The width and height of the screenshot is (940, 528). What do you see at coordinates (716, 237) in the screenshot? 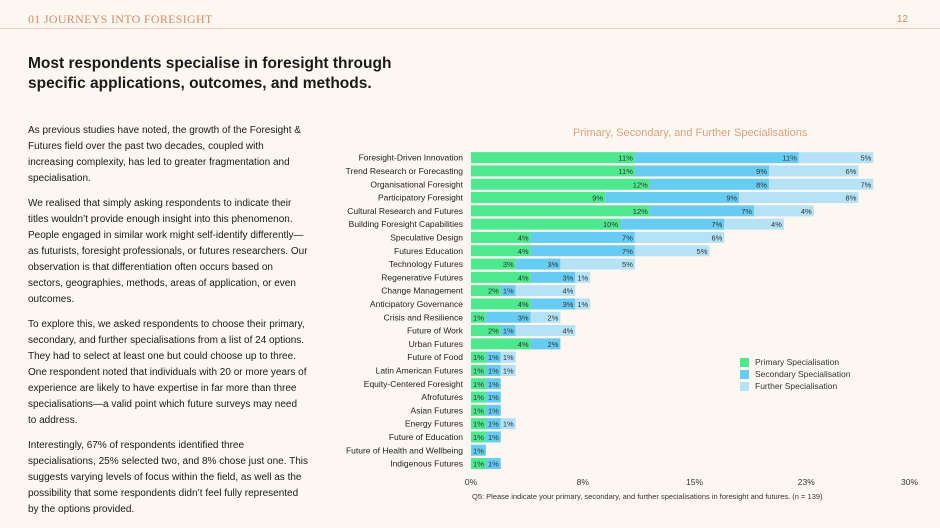
I see `data-label: 6%` at bounding box center [716, 237].